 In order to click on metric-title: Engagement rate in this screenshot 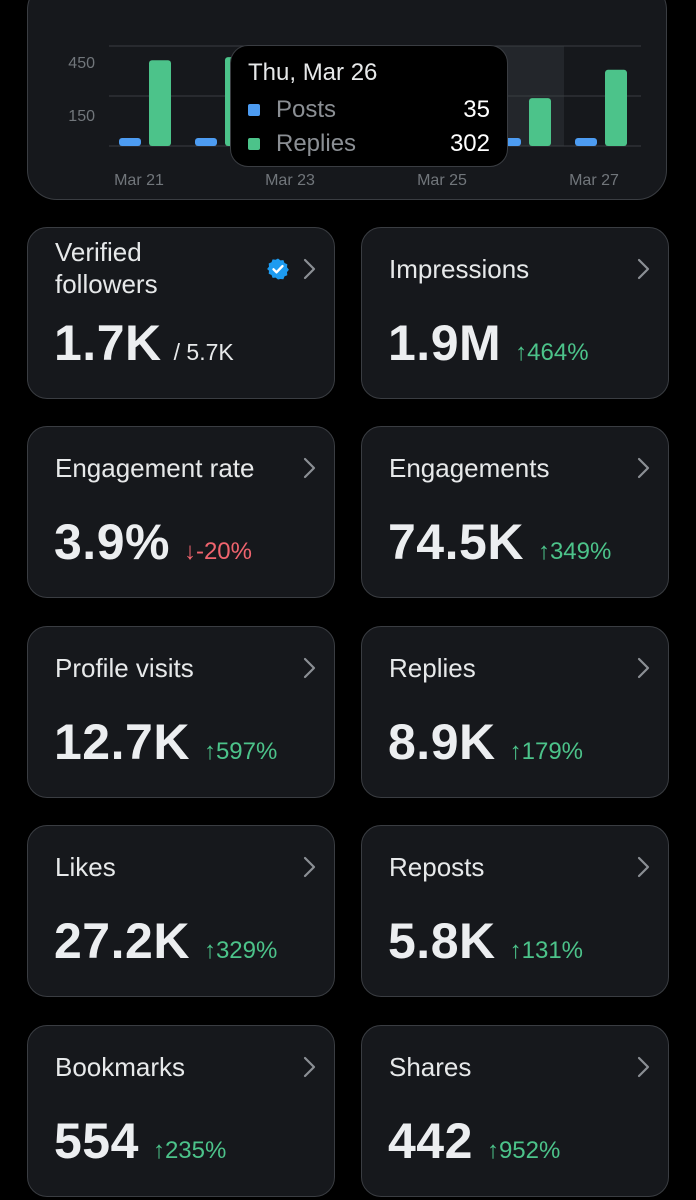, I will do `click(155, 468)`.